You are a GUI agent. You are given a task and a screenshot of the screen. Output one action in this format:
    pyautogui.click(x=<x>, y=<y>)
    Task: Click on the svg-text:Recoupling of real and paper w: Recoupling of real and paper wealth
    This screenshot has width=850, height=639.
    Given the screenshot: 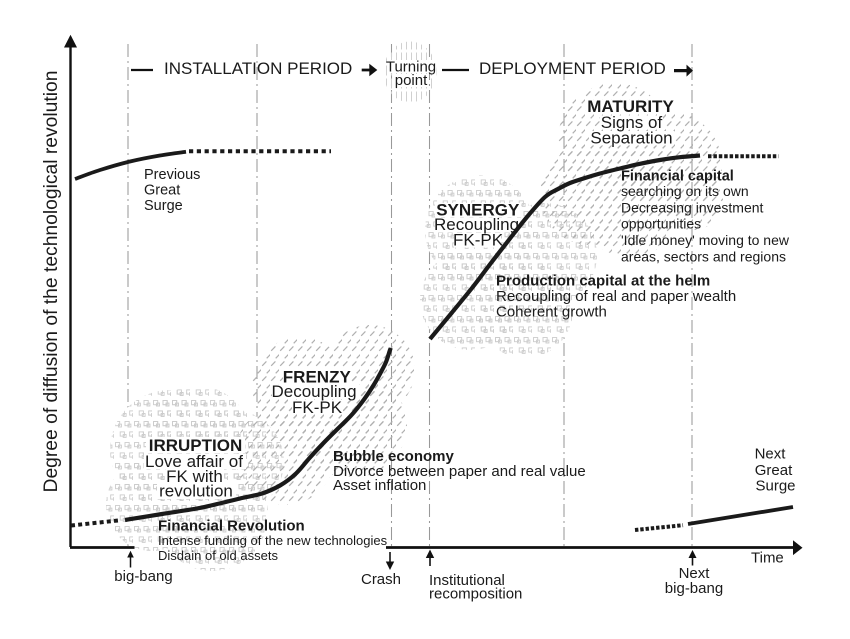 What is the action you would take?
    pyautogui.click(x=616, y=296)
    